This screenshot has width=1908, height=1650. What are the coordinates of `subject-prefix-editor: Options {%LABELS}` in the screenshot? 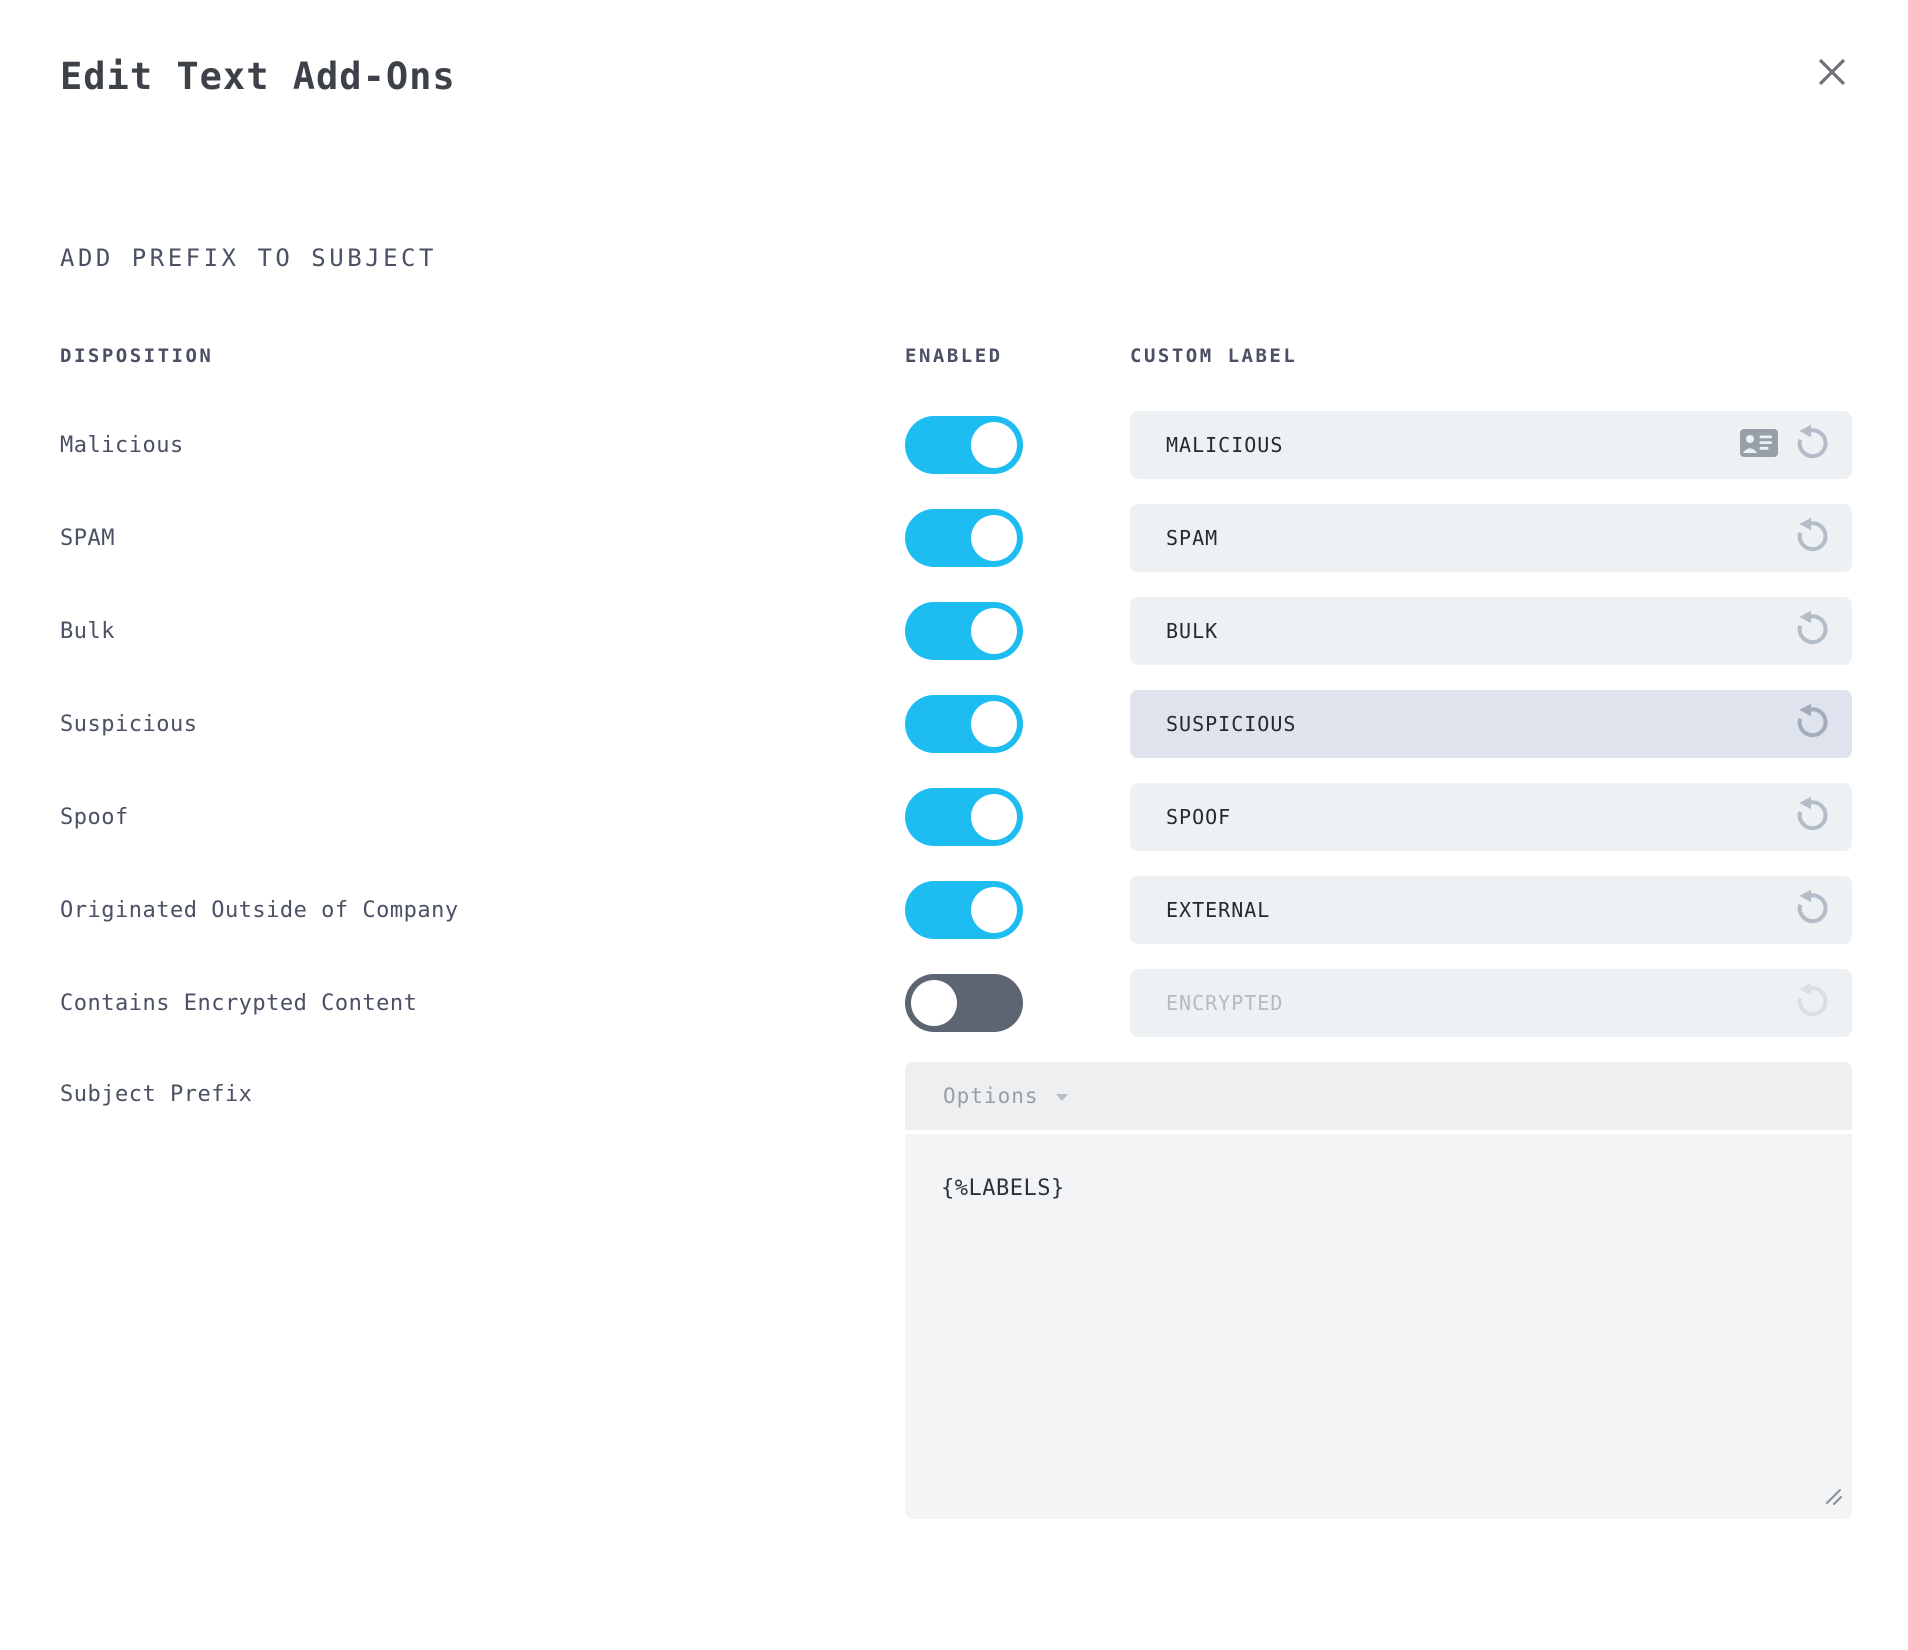 It's located at (1378, 1290).